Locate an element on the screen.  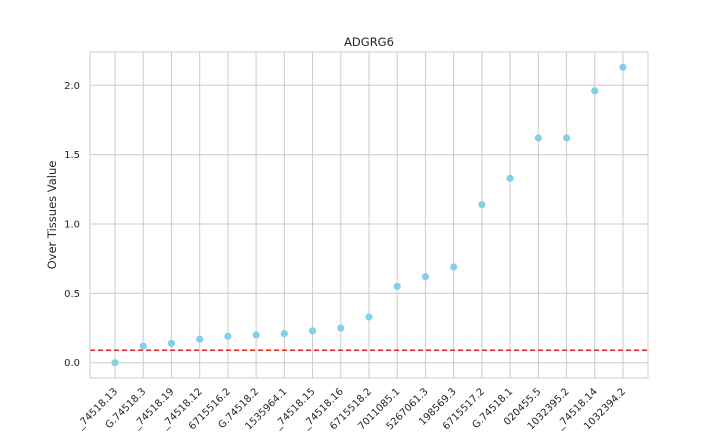
y-axis-label: Over Tissues Value is located at coordinates (52, 215).